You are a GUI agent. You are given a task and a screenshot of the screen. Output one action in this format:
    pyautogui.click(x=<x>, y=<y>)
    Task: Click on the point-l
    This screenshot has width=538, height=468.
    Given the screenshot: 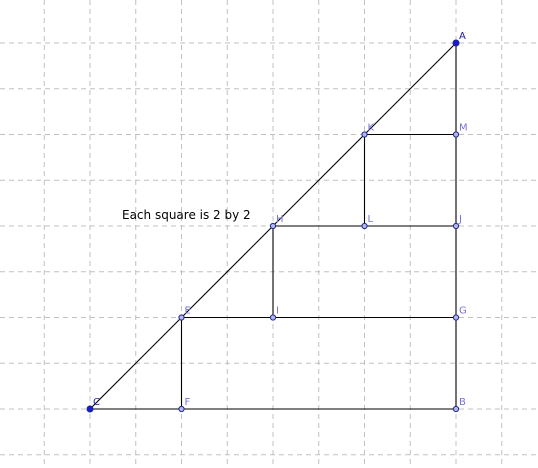 What is the action you would take?
    pyautogui.click(x=364, y=225)
    